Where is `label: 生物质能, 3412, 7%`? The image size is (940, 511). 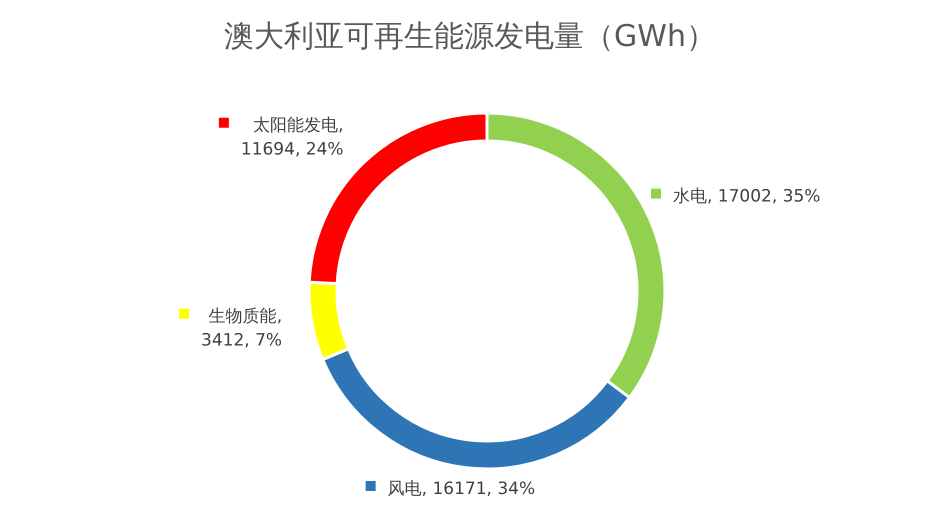
label: 生物质能, 3412, 7% is located at coordinates (241, 328).